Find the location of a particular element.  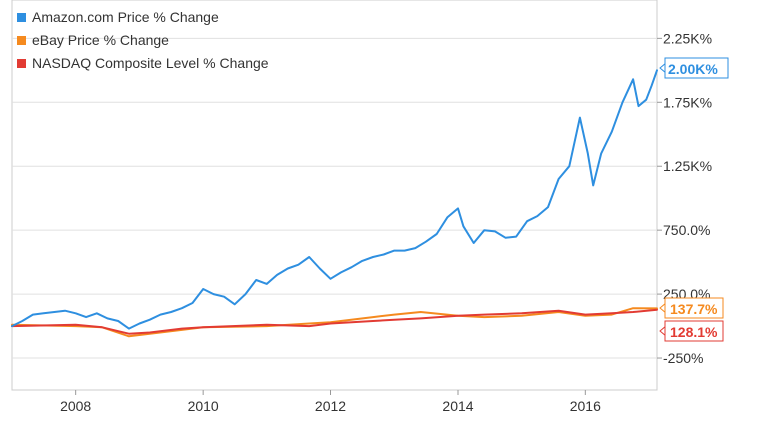

nasdaq-line is located at coordinates (334, 321).